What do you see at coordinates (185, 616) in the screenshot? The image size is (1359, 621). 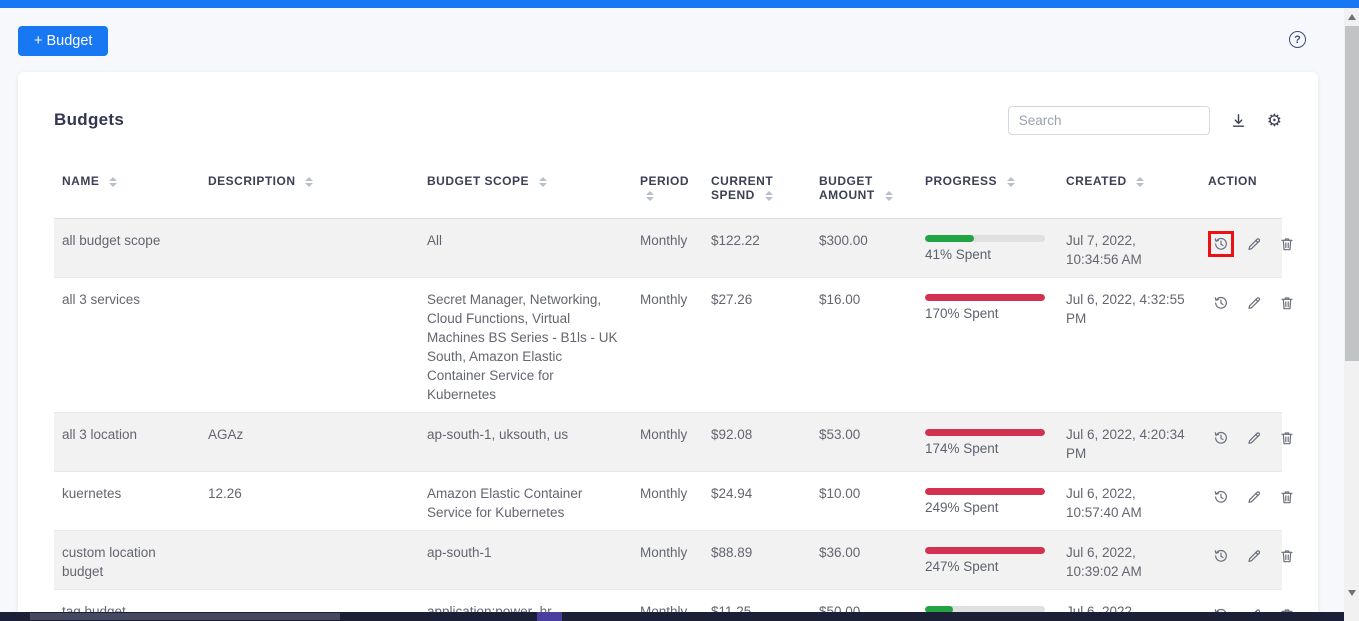 I see `horizontal-scrollbar-thumb` at bounding box center [185, 616].